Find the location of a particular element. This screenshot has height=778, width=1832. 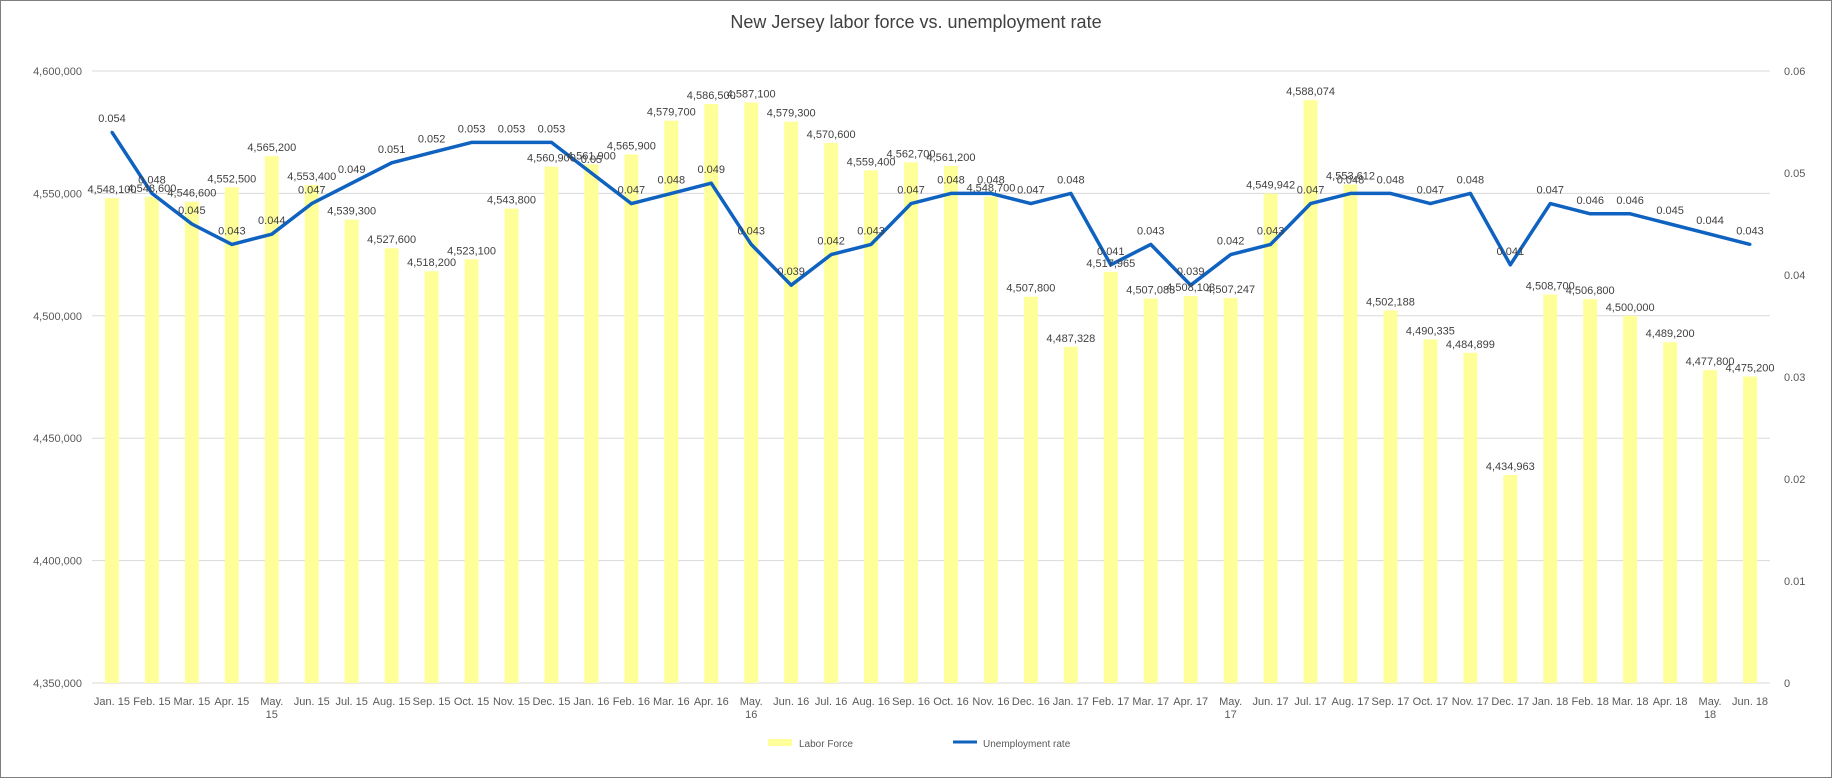

x-tick-label: Apr. 15 is located at coordinates (231, 702).